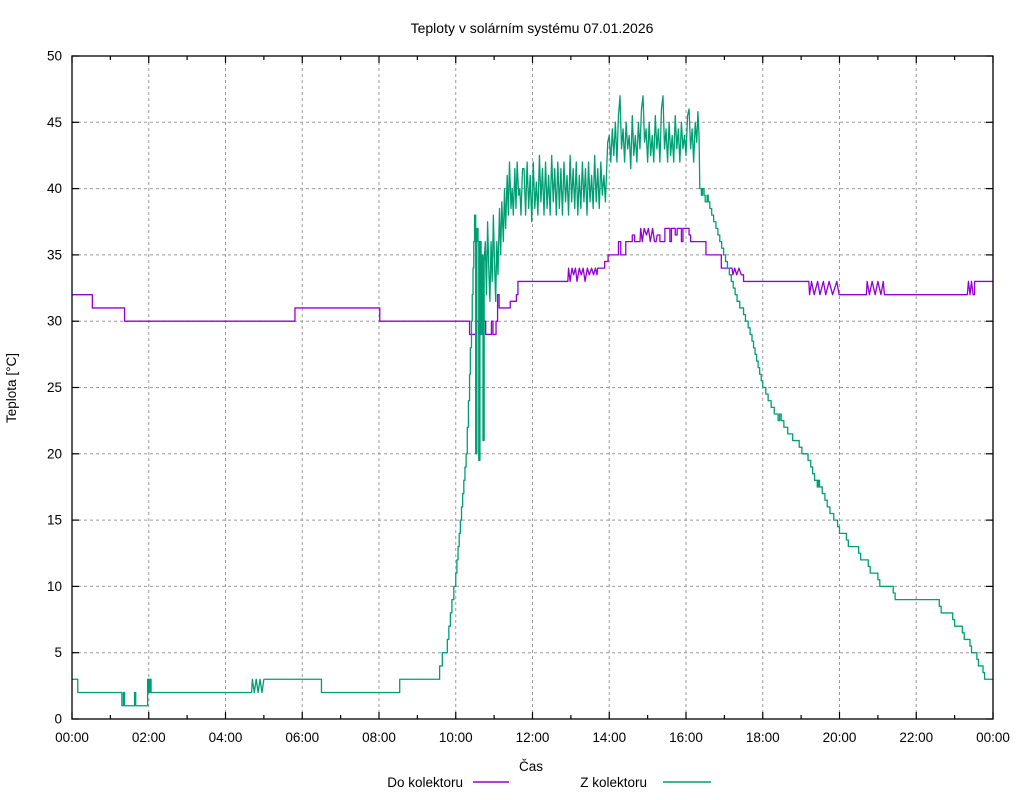  I want to click on x-tick-label: 14:00, so click(609, 737).